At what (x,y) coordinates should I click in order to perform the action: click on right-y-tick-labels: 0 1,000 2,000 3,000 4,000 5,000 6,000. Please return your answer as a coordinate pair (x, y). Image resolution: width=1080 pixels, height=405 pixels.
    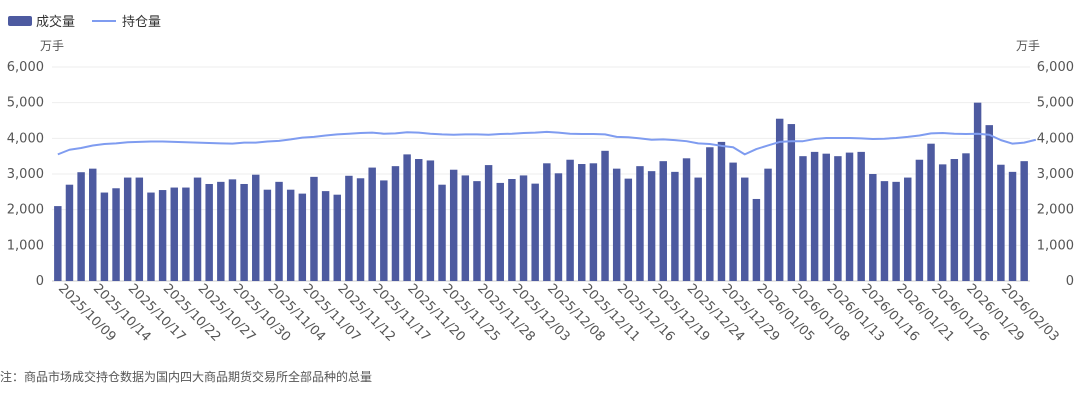
    Looking at the image, I should click on (1055, 174).